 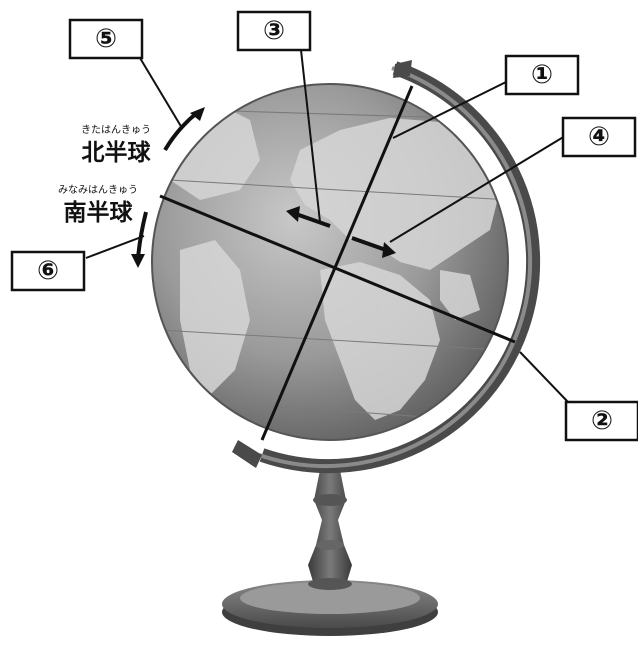 I want to click on label-box-2: ②, so click(x=601, y=421).